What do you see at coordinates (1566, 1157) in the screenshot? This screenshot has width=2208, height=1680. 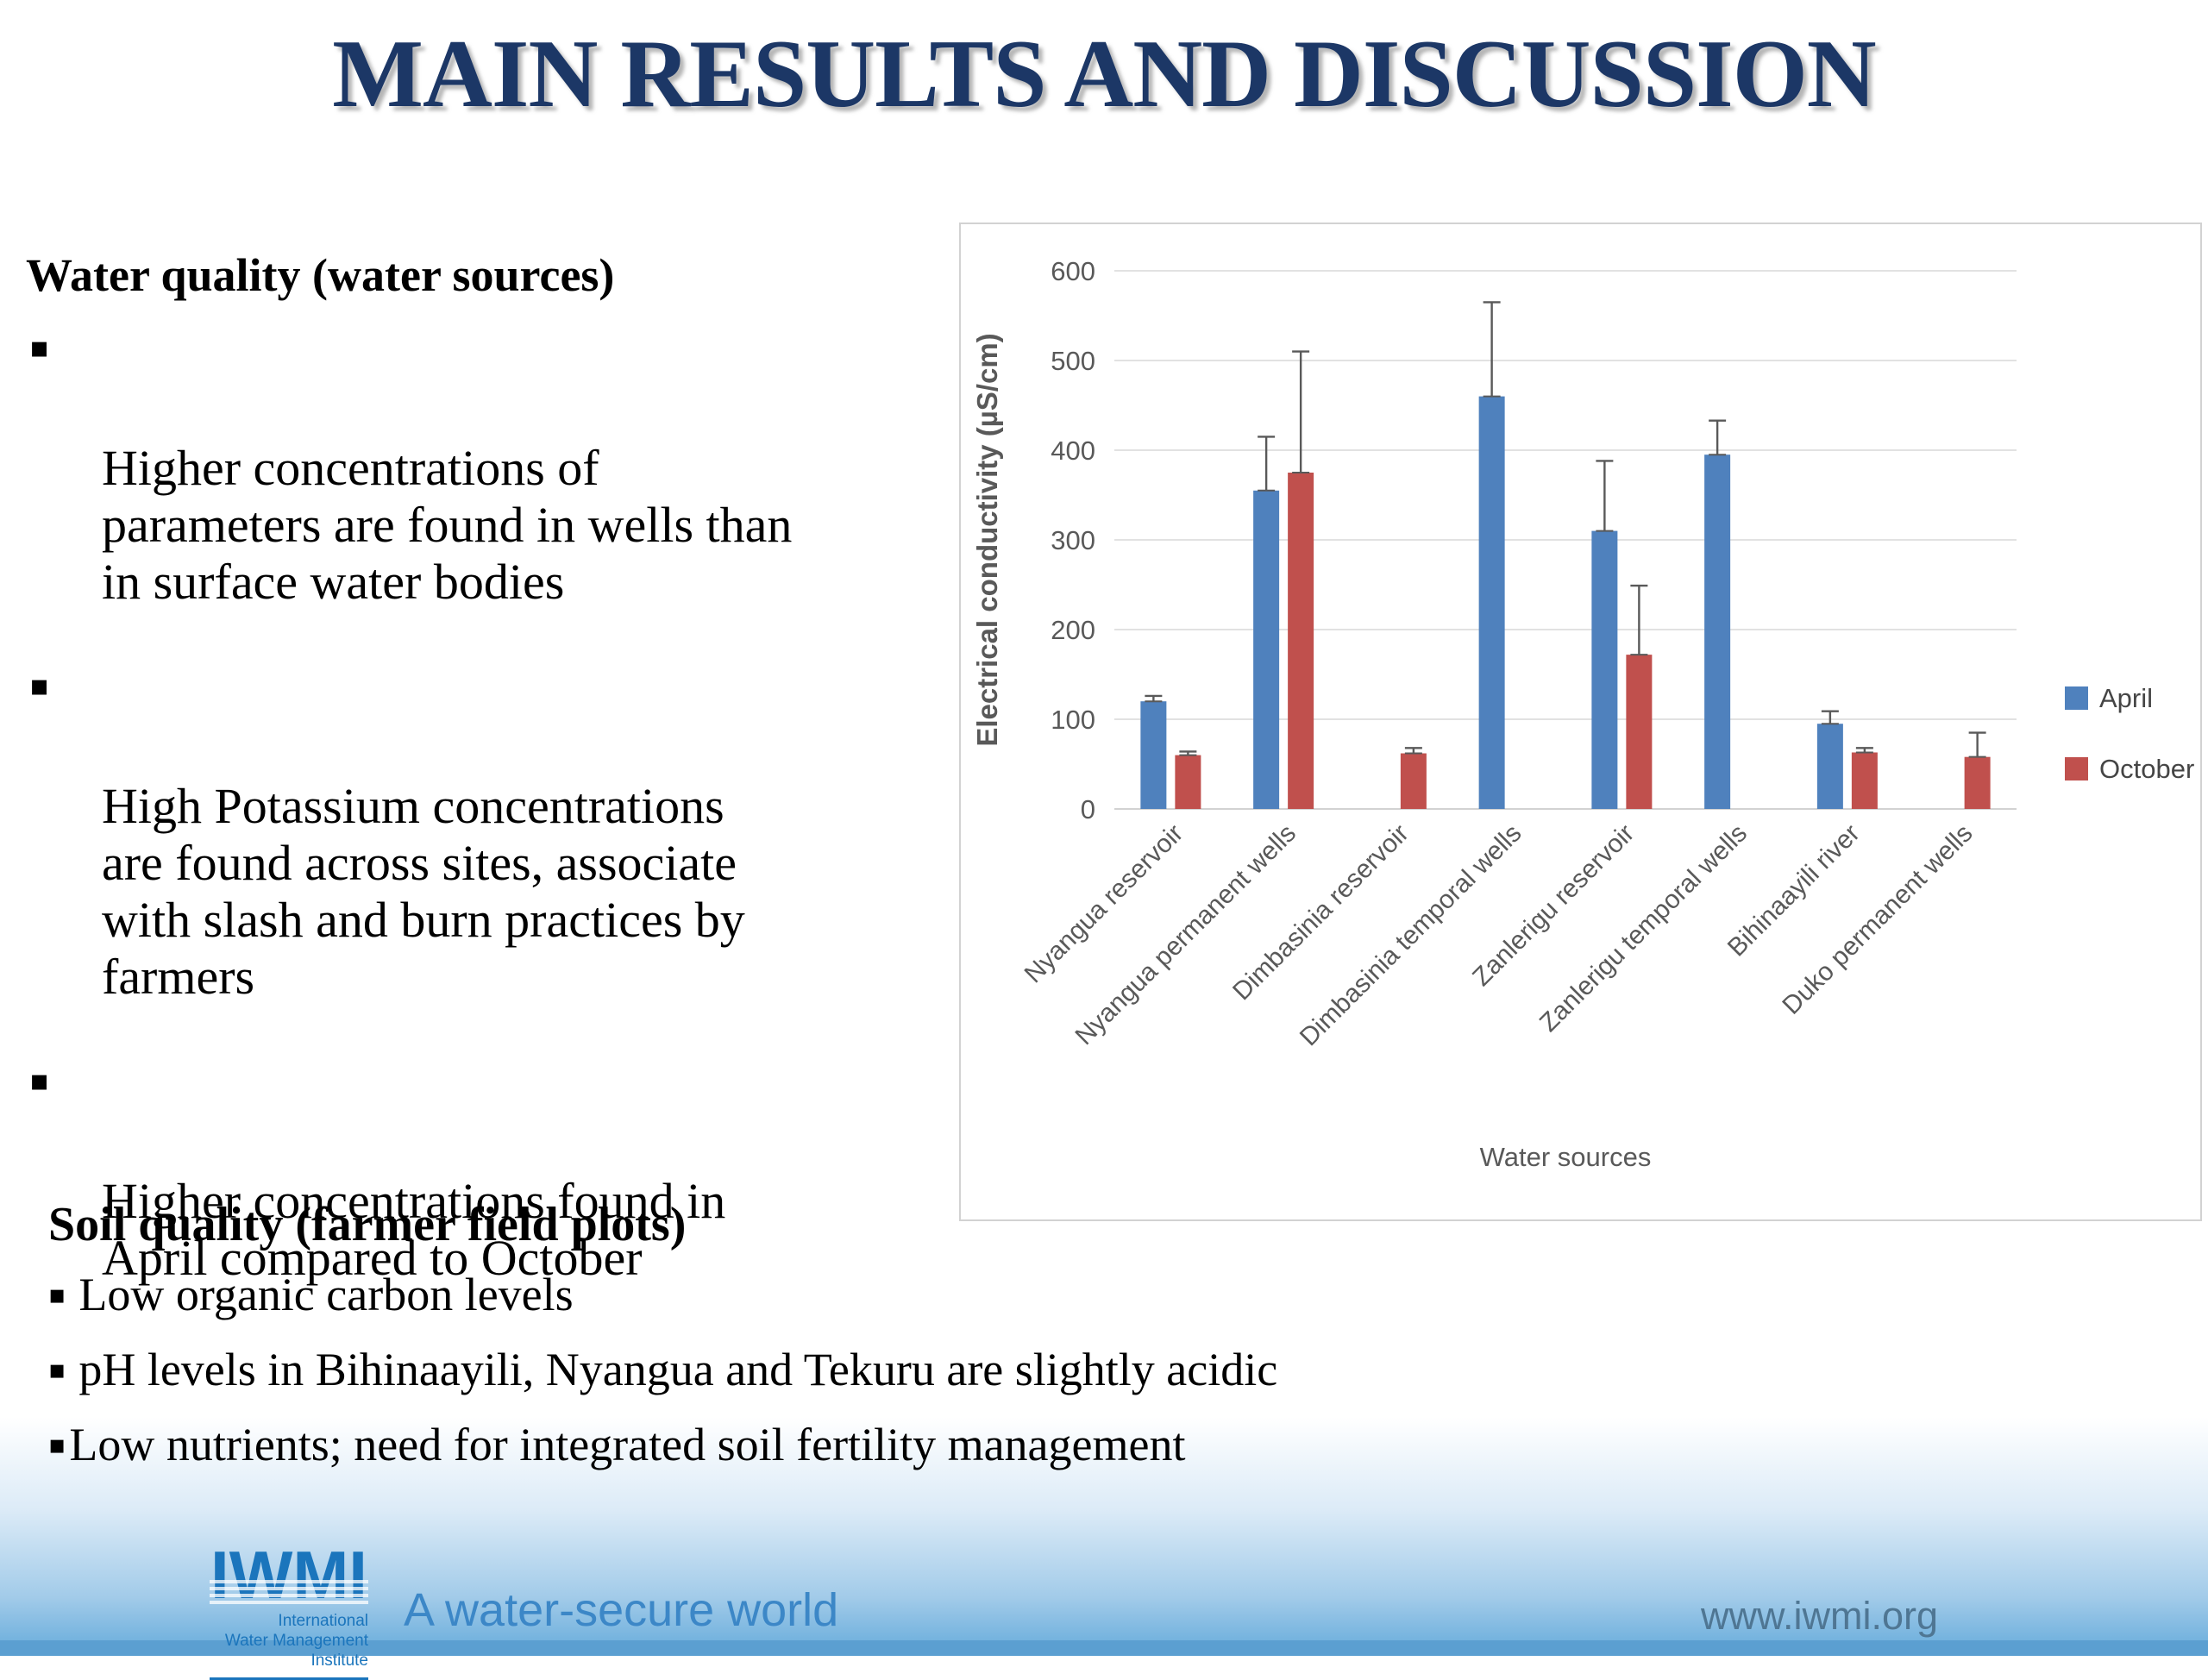 I see `x-axis-title: Water sources` at bounding box center [1566, 1157].